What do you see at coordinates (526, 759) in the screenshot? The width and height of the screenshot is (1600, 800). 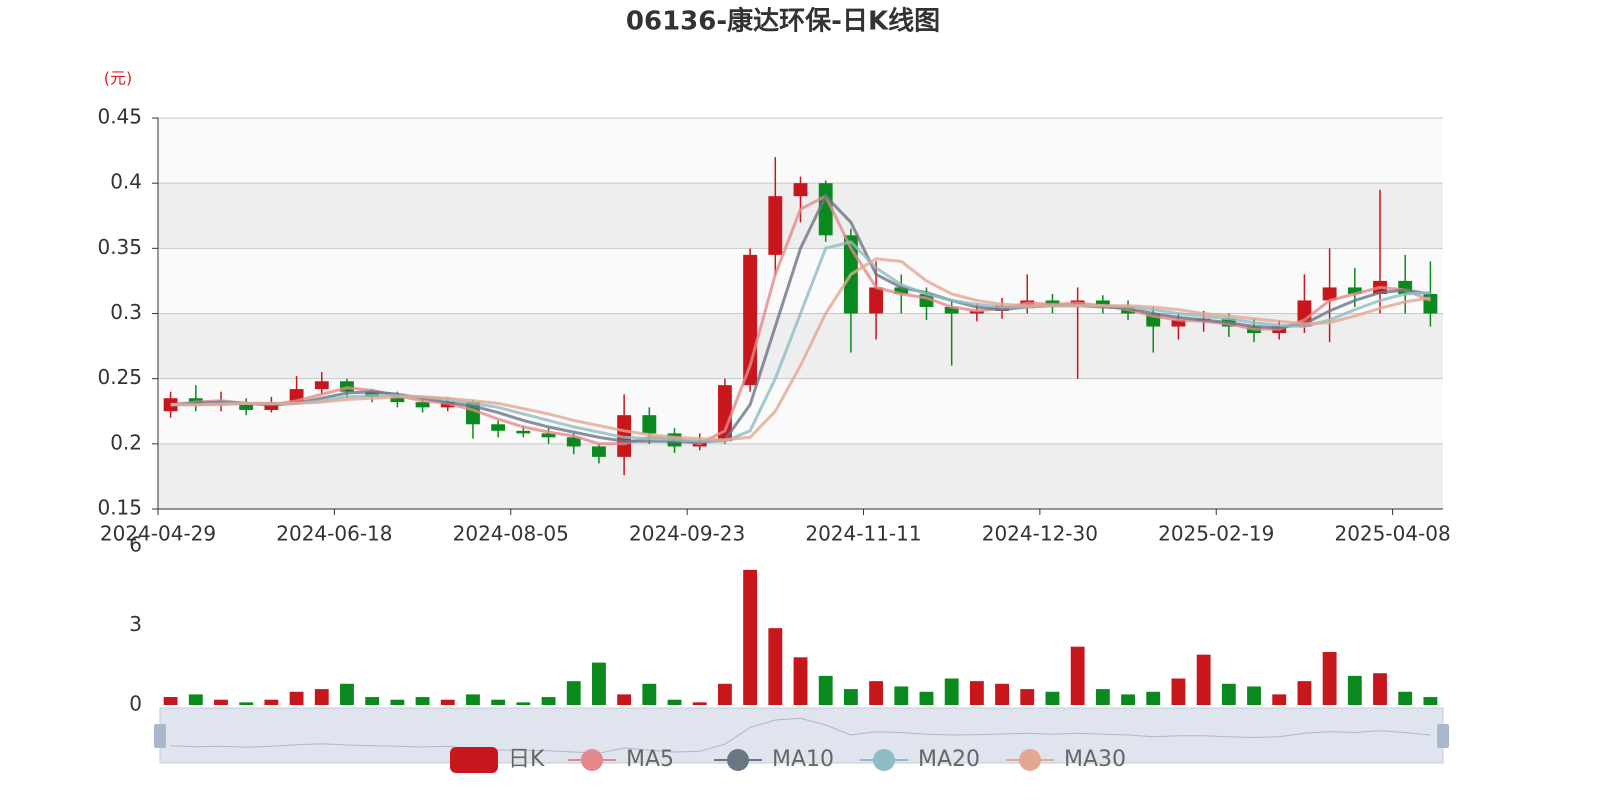 I see `legend-label: 日K` at bounding box center [526, 759].